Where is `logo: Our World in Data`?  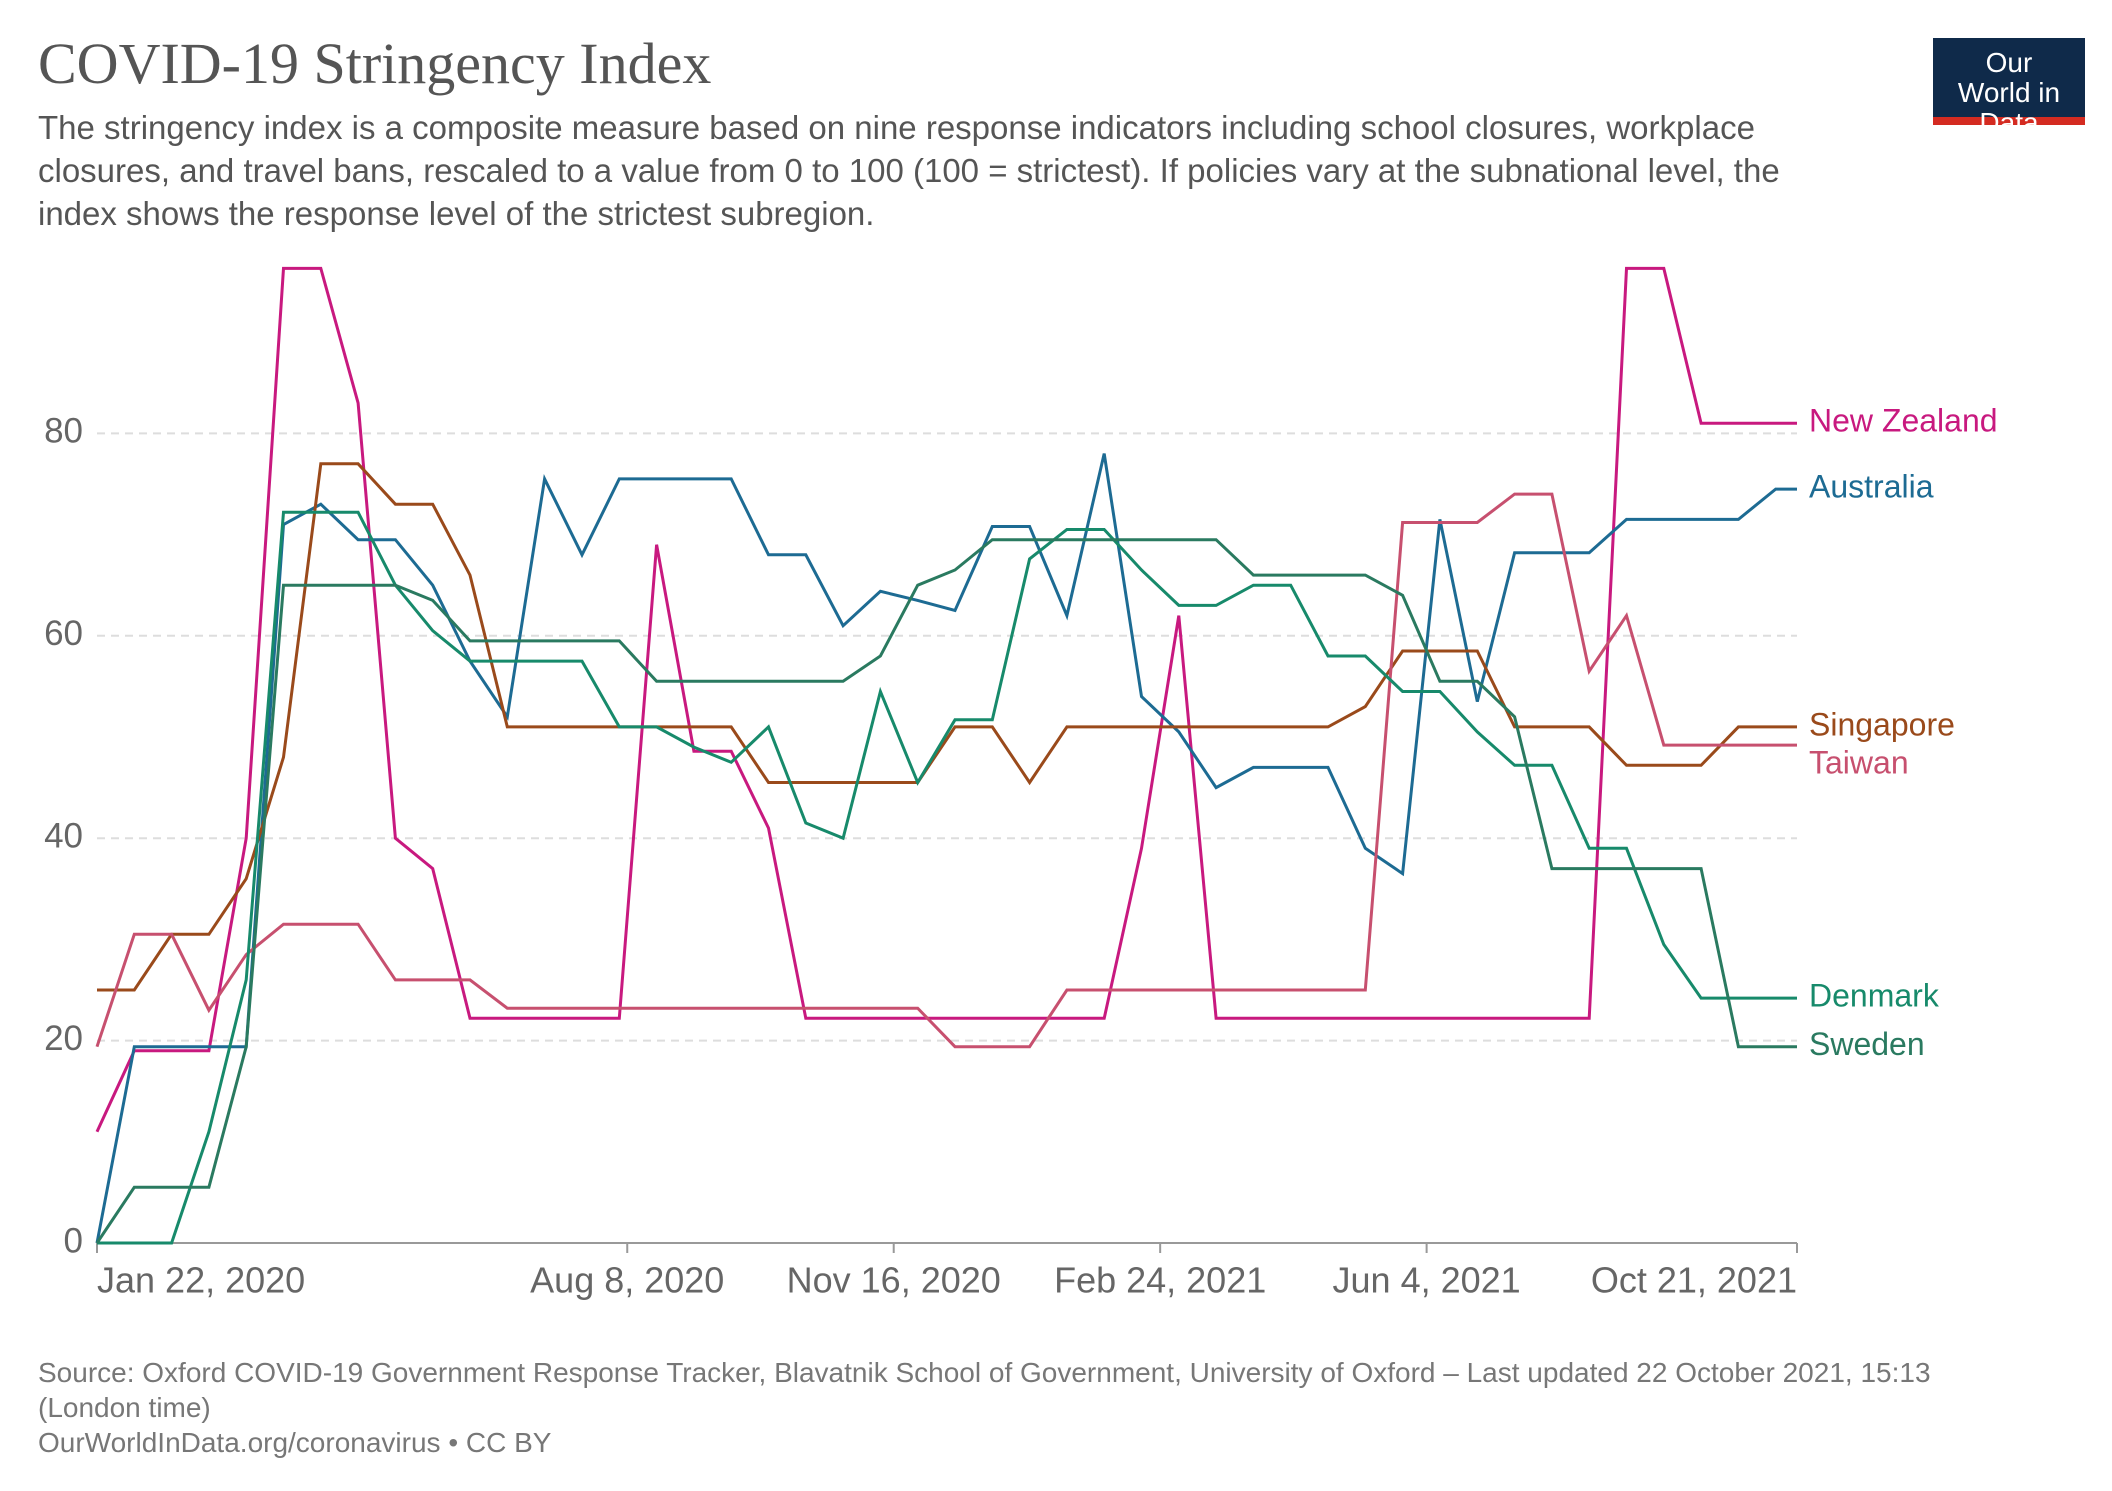 logo: Our World in Data is located at coordinates (2009, 88).